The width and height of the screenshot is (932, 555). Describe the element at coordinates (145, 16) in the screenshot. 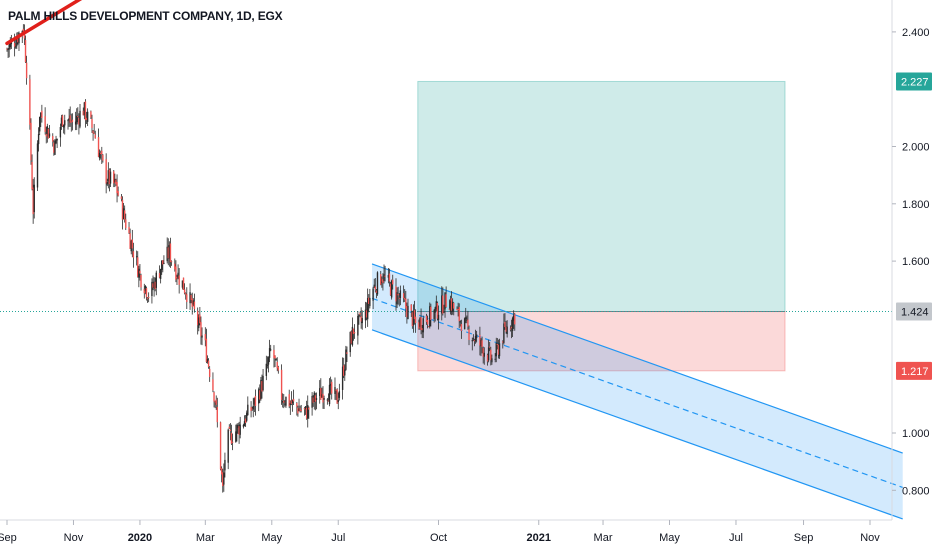

I see `chart-title: PALM HILLS DEVELOPMENT COMPANY, 1D, EGX` at that location.